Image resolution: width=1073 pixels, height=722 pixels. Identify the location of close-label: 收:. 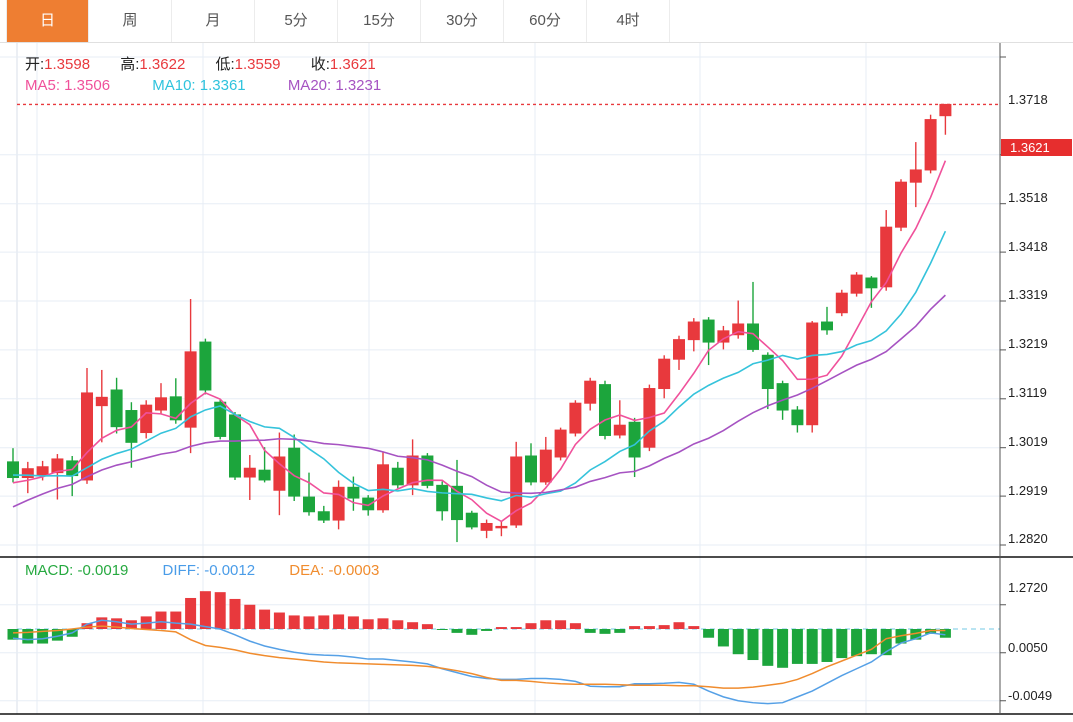
(320, 64).